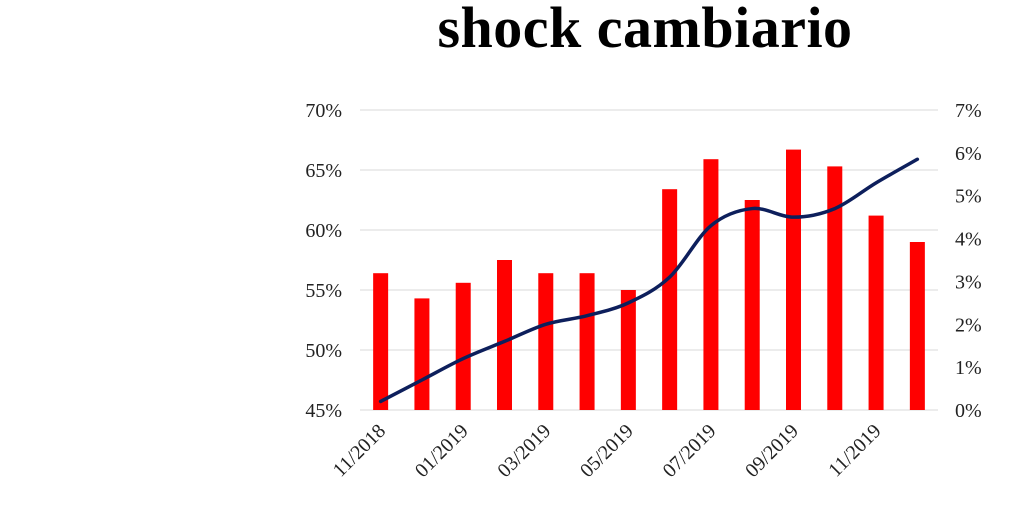 This screenshot has width=1024, height=516. Describe the element at coordinates (968, 197) in the screenshot. I see `y-right-tick-label: 5%` at that location.